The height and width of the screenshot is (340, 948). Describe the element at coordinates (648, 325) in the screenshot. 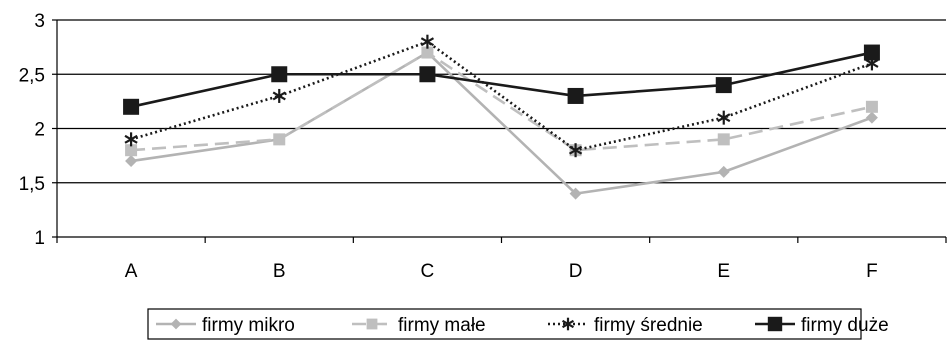

I see `legend-label: firmy średnie` at that location.